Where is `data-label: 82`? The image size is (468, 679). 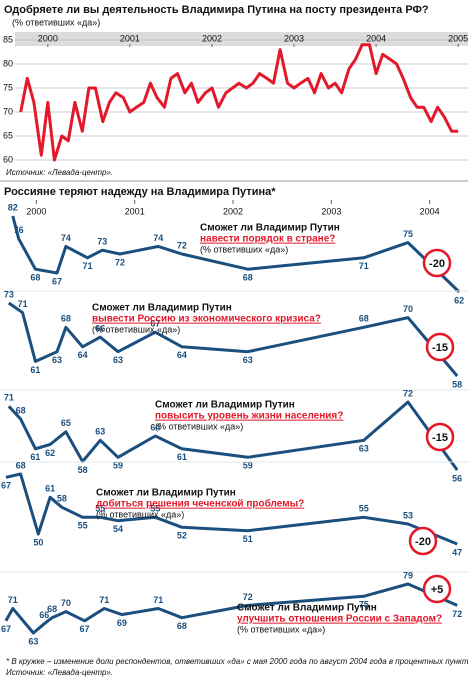 data-label: 82 is located at coordinates (13, 207).